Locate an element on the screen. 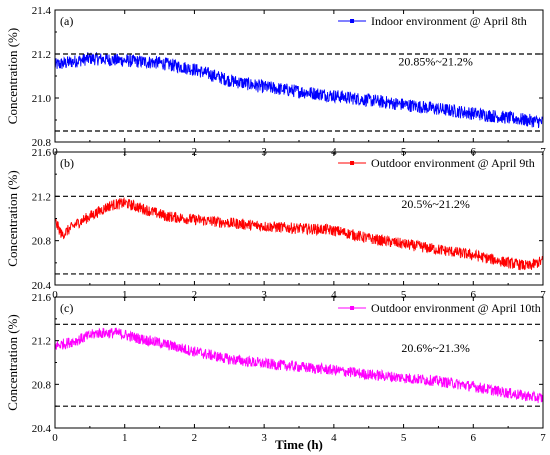 The image size is (550, 455). x-axis-label: Time (h) is located at coordinates (299, 444).